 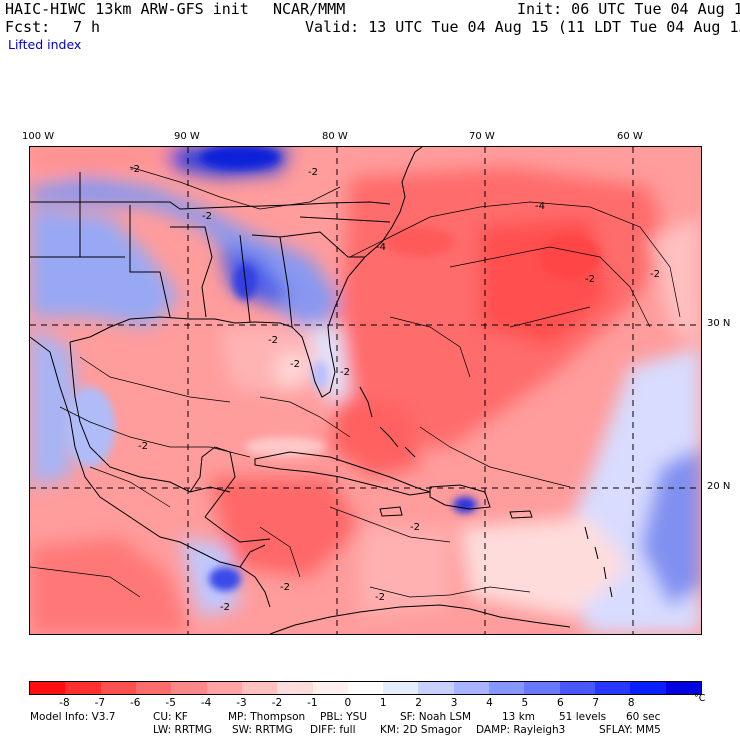 What do you see at coordinates (262, 730) in the screenshot?
I see `model-info-item: SW: RRTMG` at bounding box center [262, 730].